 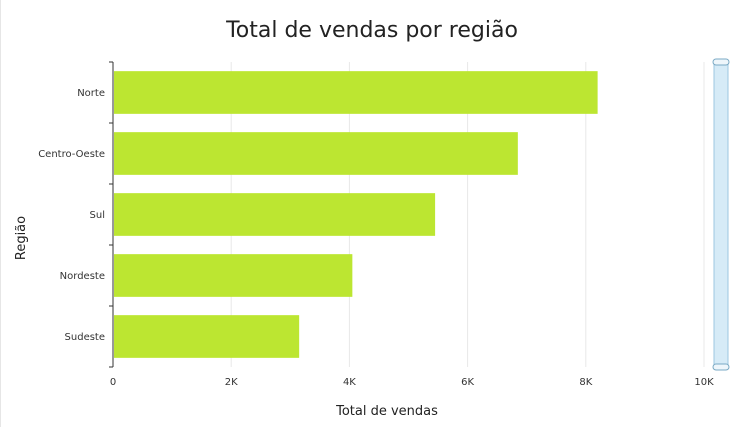 What do you see at coordinates (91, 93) in the screenshot?
I see `y-category-label: Norte` at bounding box center [91, 93].